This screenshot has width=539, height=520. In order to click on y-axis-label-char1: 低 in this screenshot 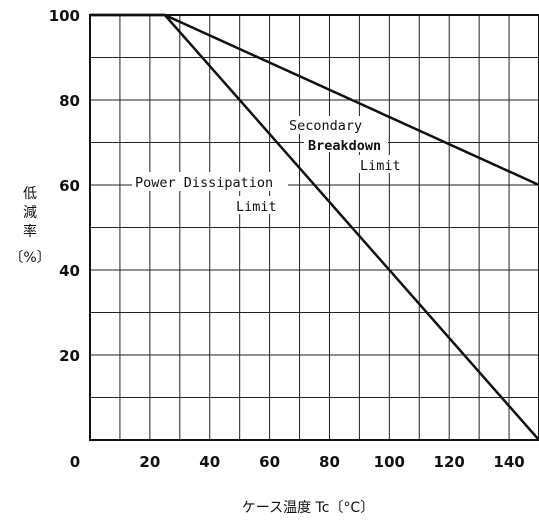, I will do `click(30, 194)`.